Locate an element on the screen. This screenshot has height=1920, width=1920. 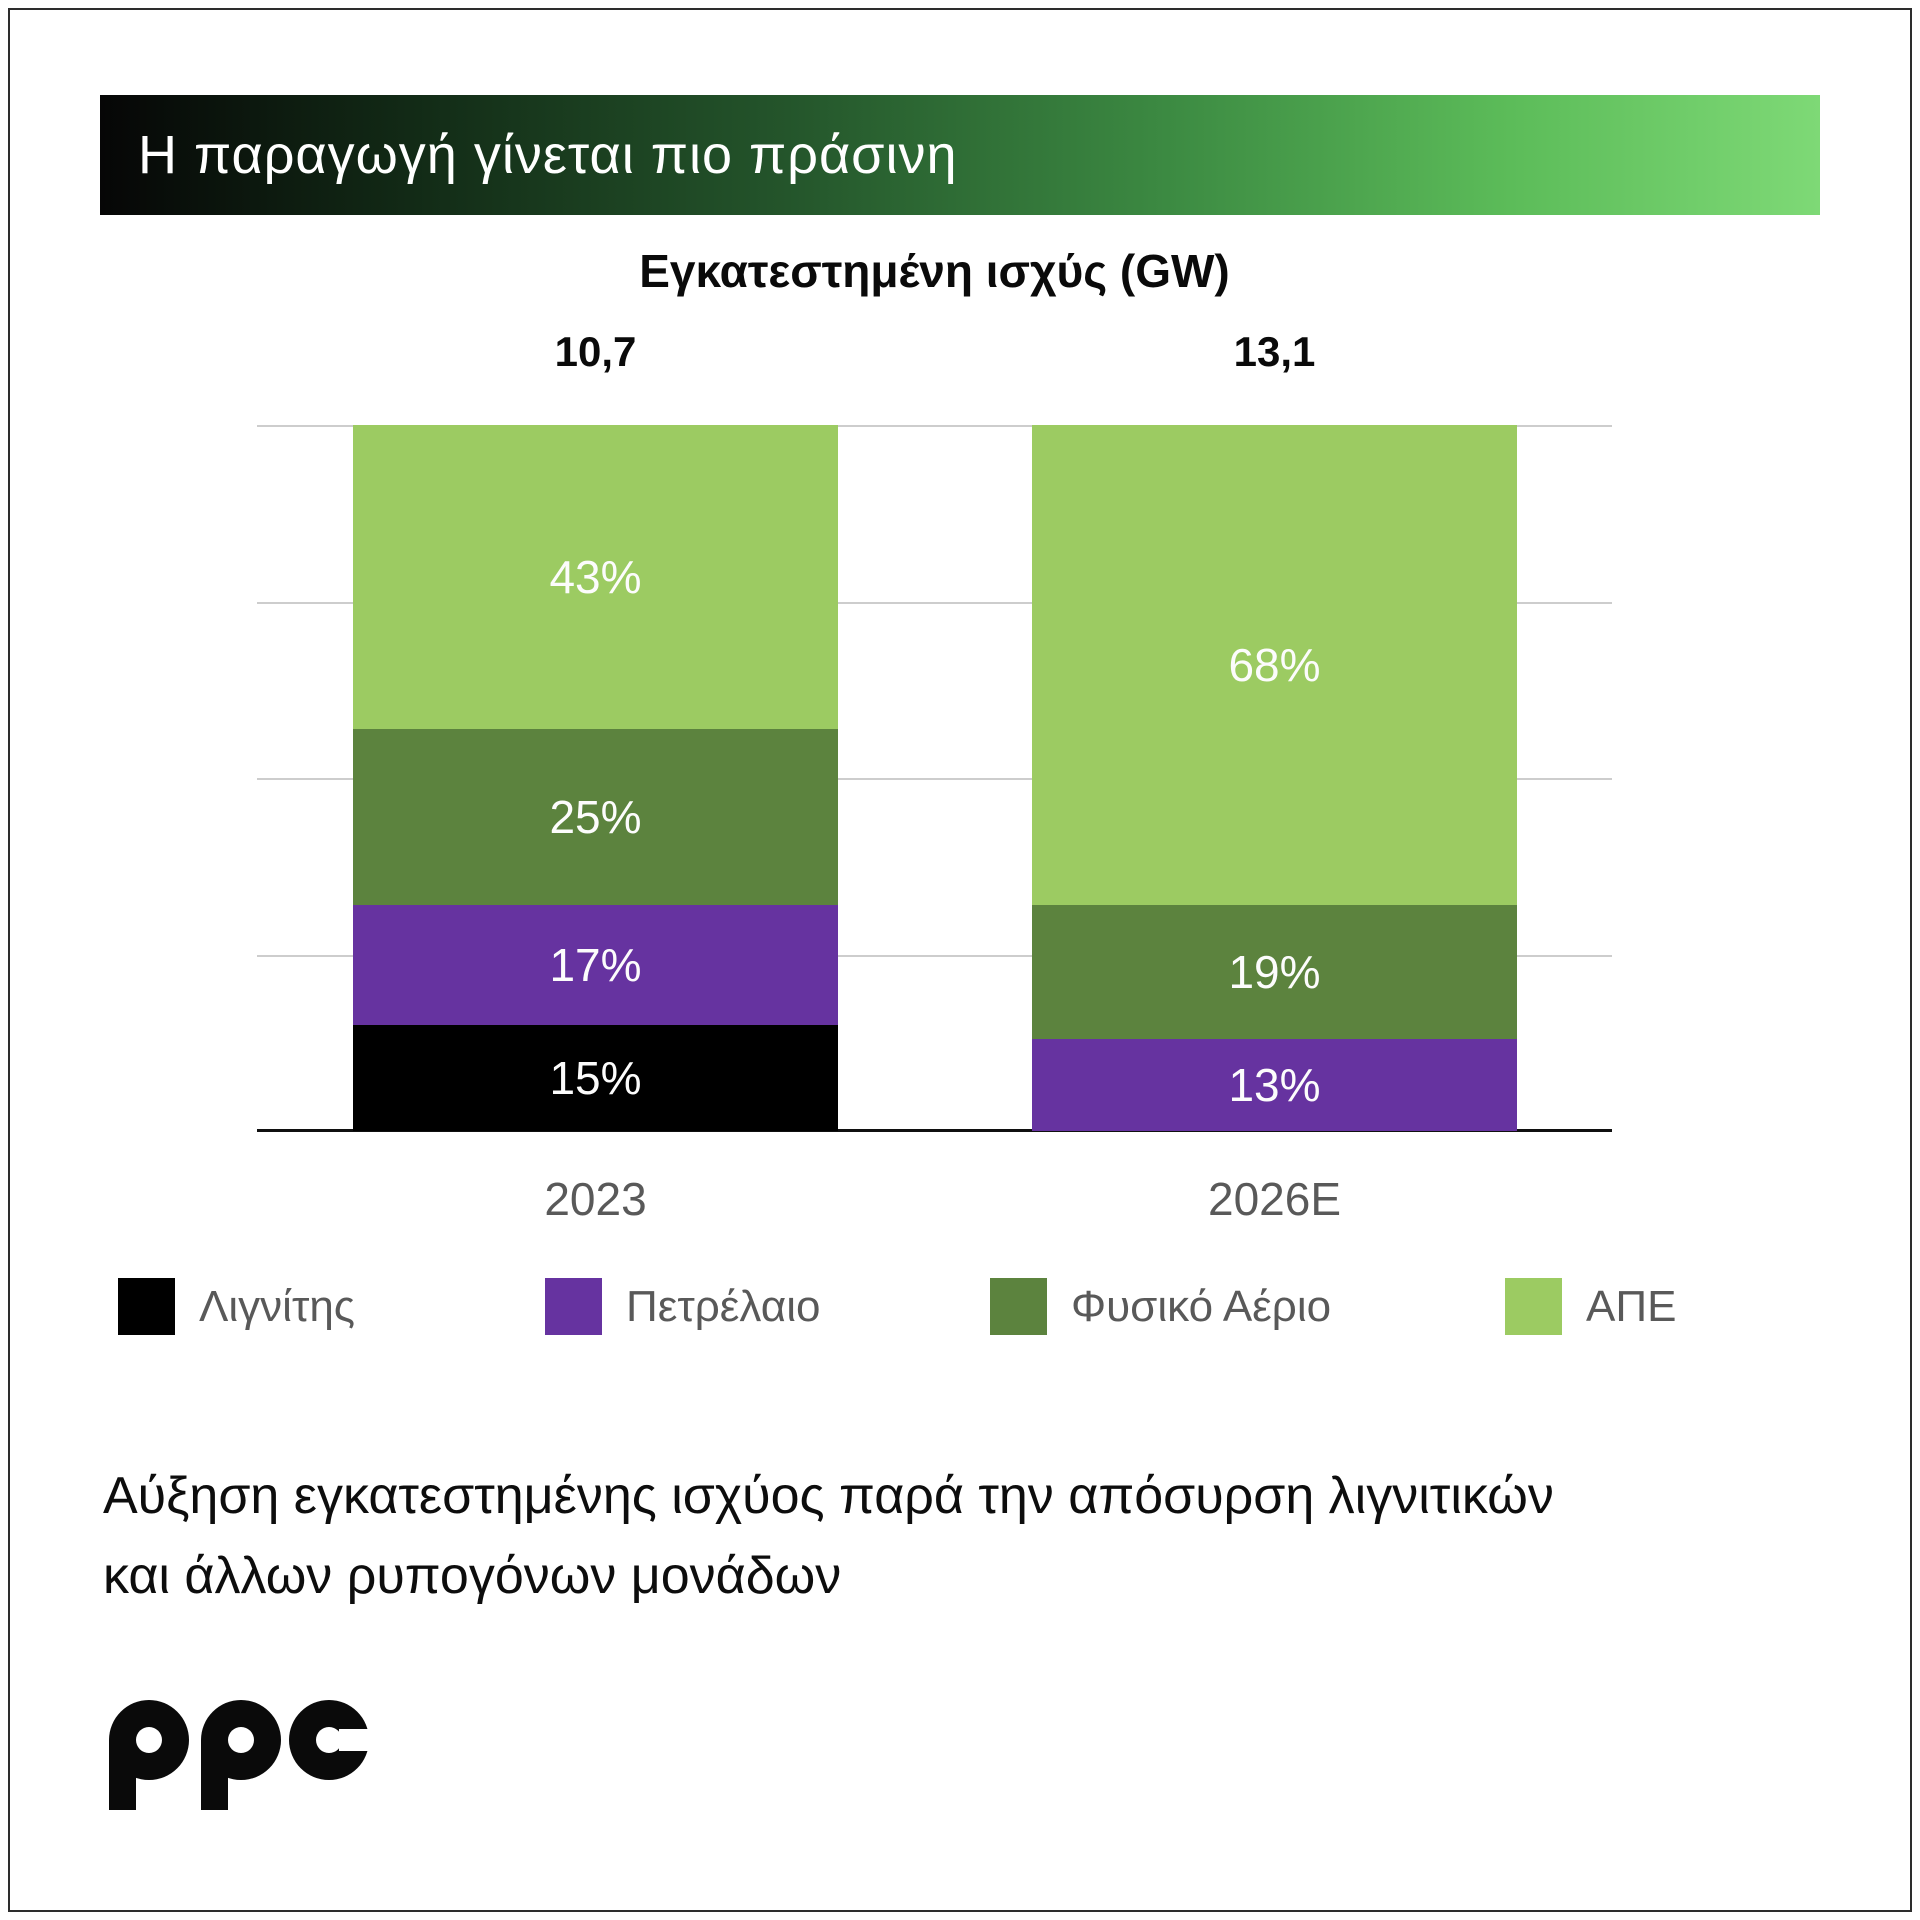
segment-label: 25% is located at coordinates (595, 816).